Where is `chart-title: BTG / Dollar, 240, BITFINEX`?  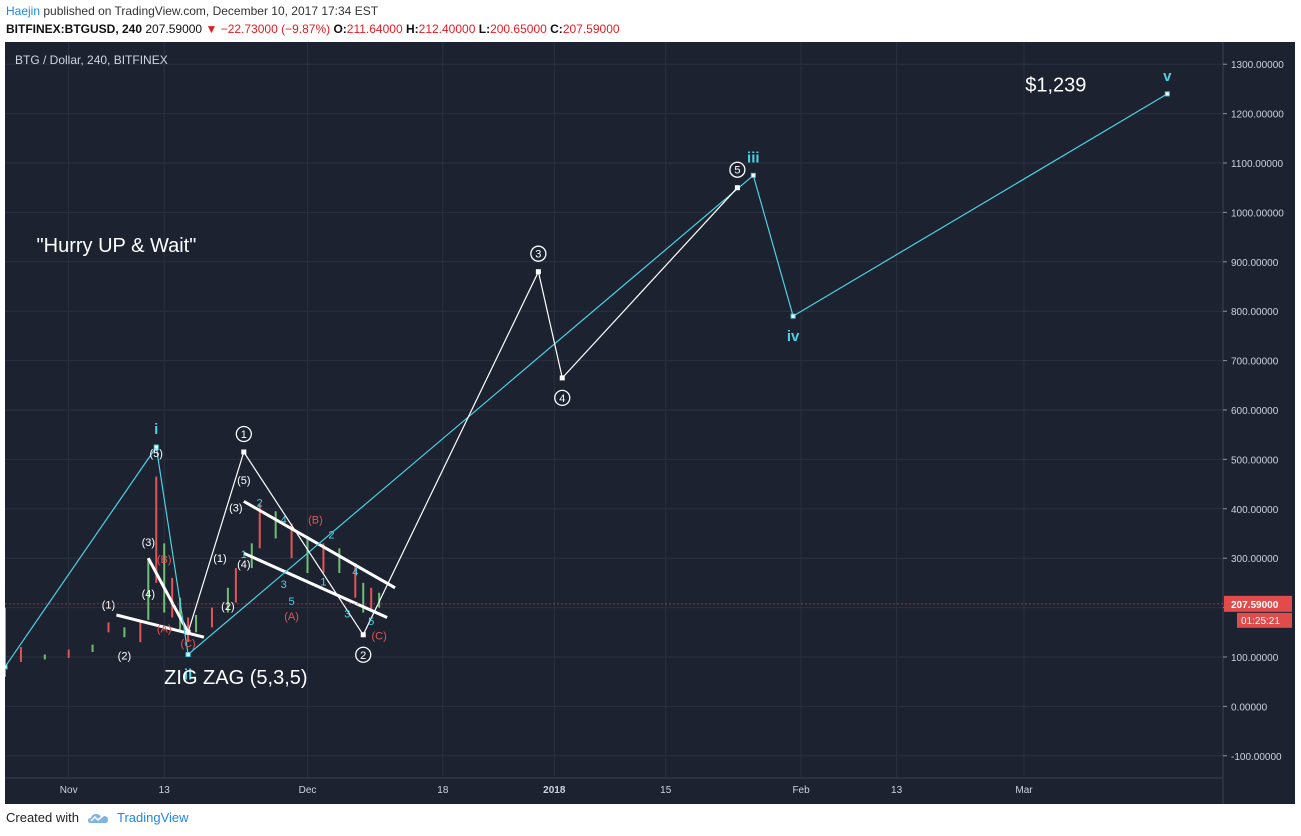 chart-title: BTG / Dollar, 240, BITFINEX is located at coordinates (91, 60).